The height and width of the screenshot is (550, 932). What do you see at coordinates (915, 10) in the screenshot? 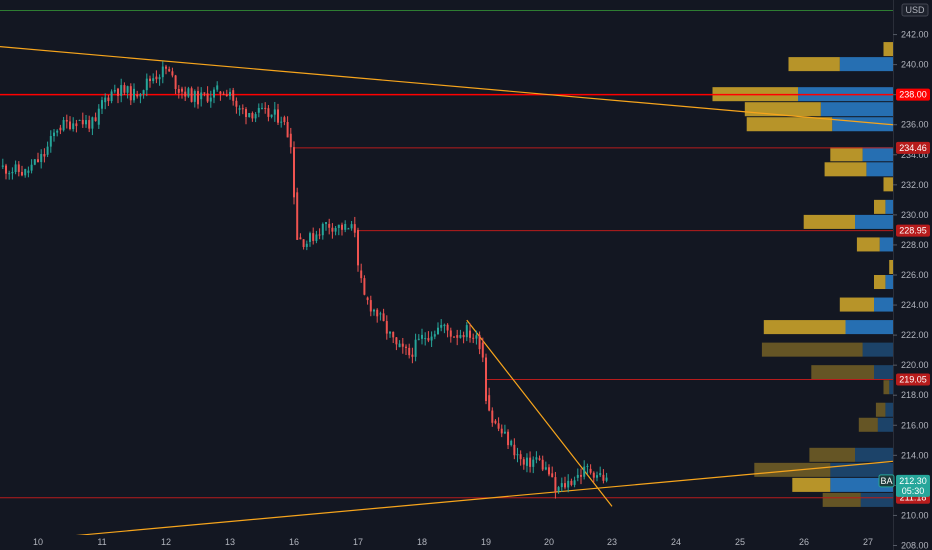
I see `currency-text: USD` at bounding box center [915, 10].